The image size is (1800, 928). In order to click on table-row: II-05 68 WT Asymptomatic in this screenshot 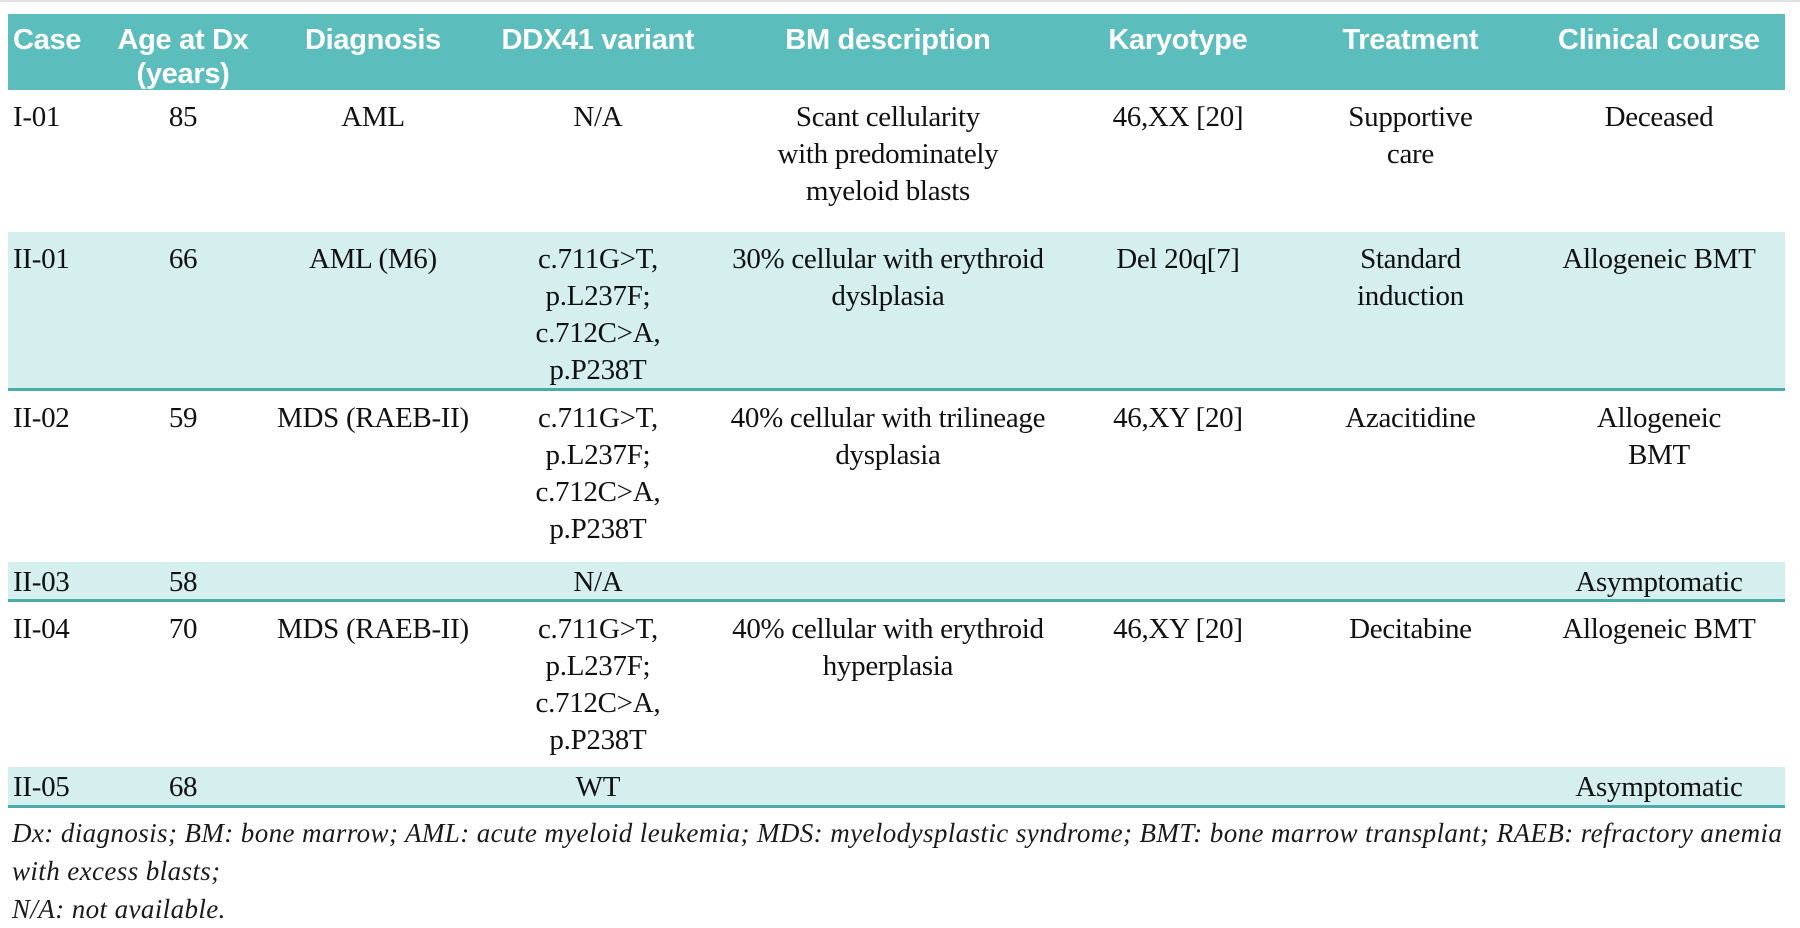, I will do `click(896, 787)`.